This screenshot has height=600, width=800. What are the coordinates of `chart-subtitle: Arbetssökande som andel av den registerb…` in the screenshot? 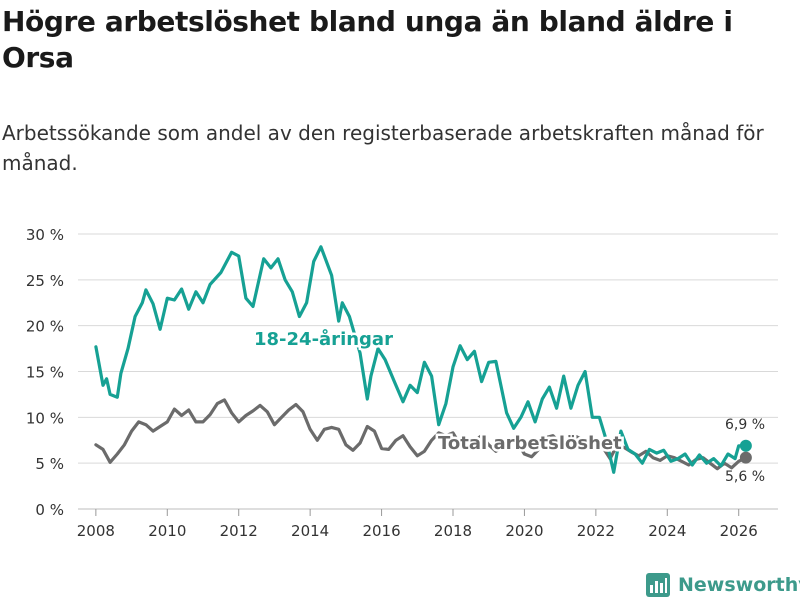 It's located at (383, 148).